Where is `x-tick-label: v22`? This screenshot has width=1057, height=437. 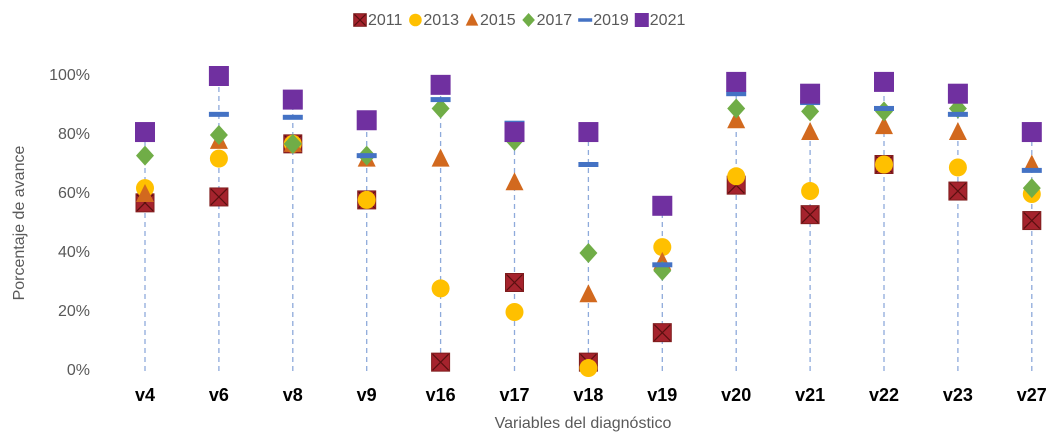 x-tick-label: v22 is located at coordinates (884, 395).